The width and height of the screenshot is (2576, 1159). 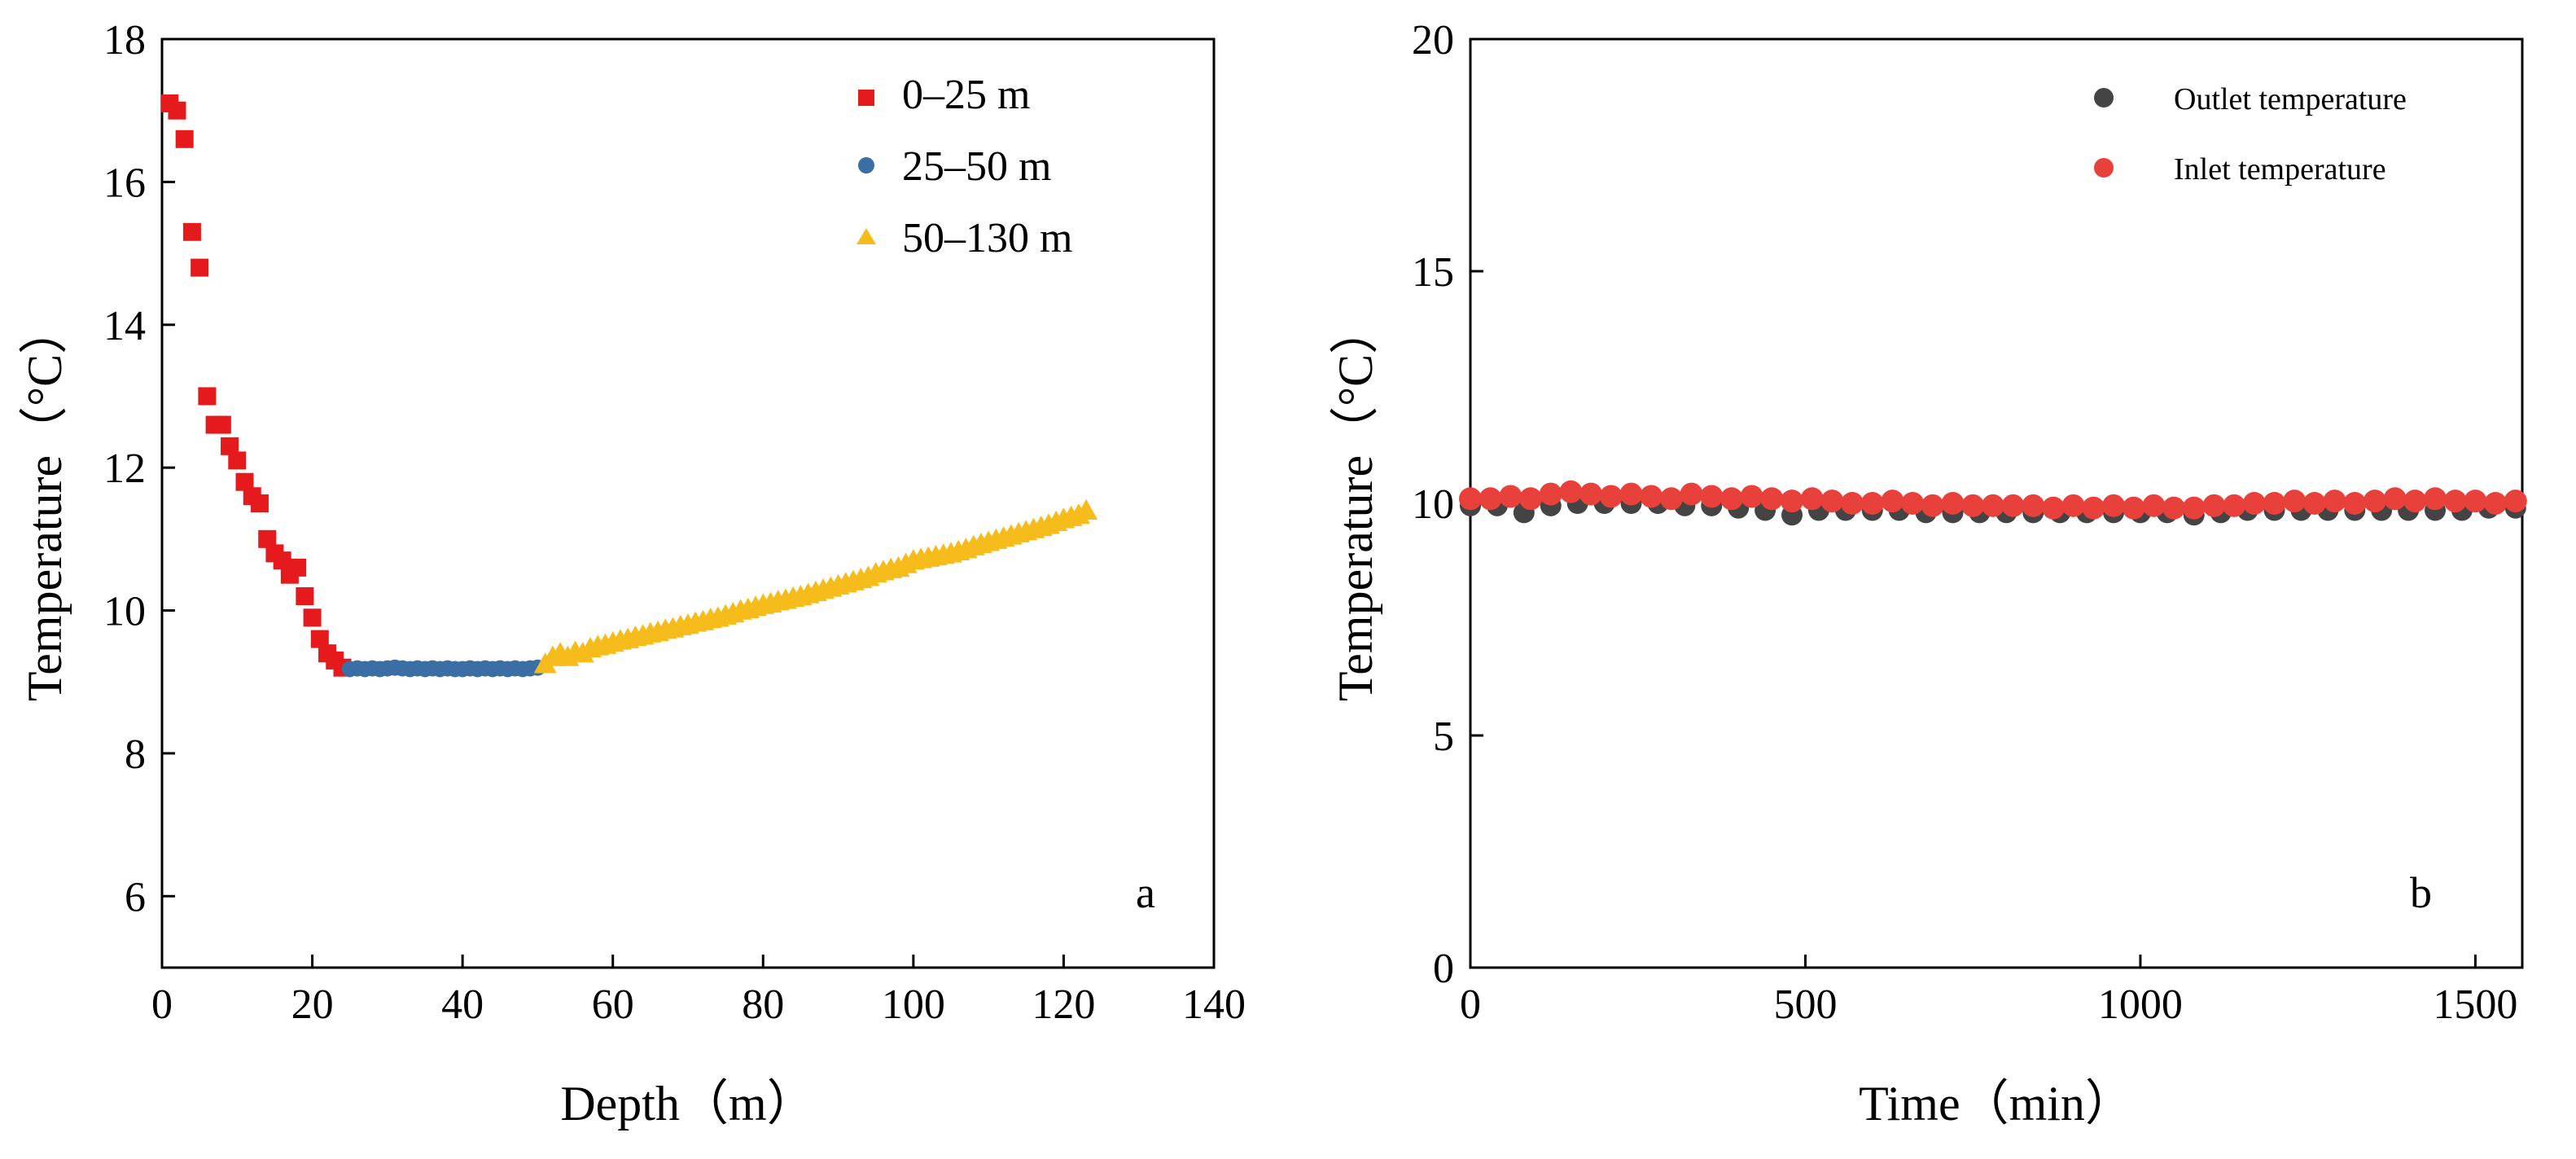 What do you see at coordinates (1433, 273) in the screenshot?
I see `y-tick-label: 15` at bounding box center [1433, 273].